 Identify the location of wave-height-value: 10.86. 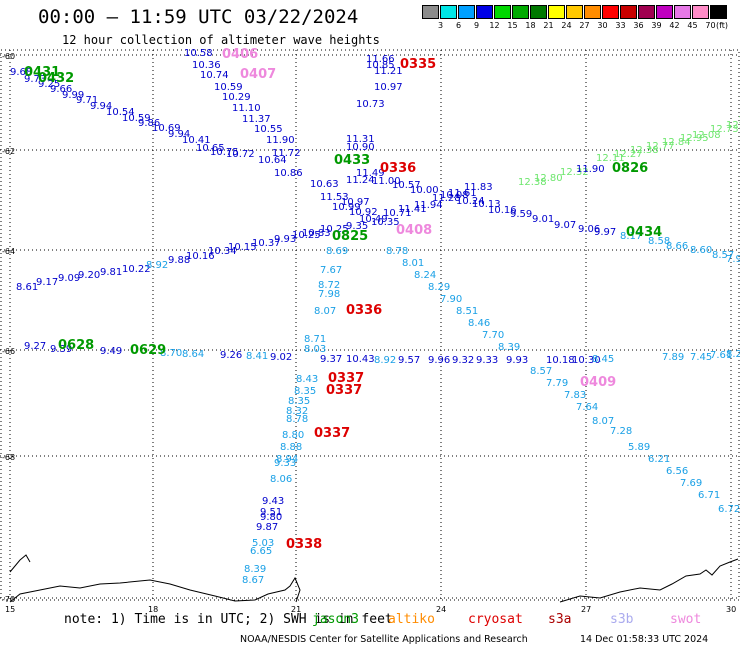
(288, 173).